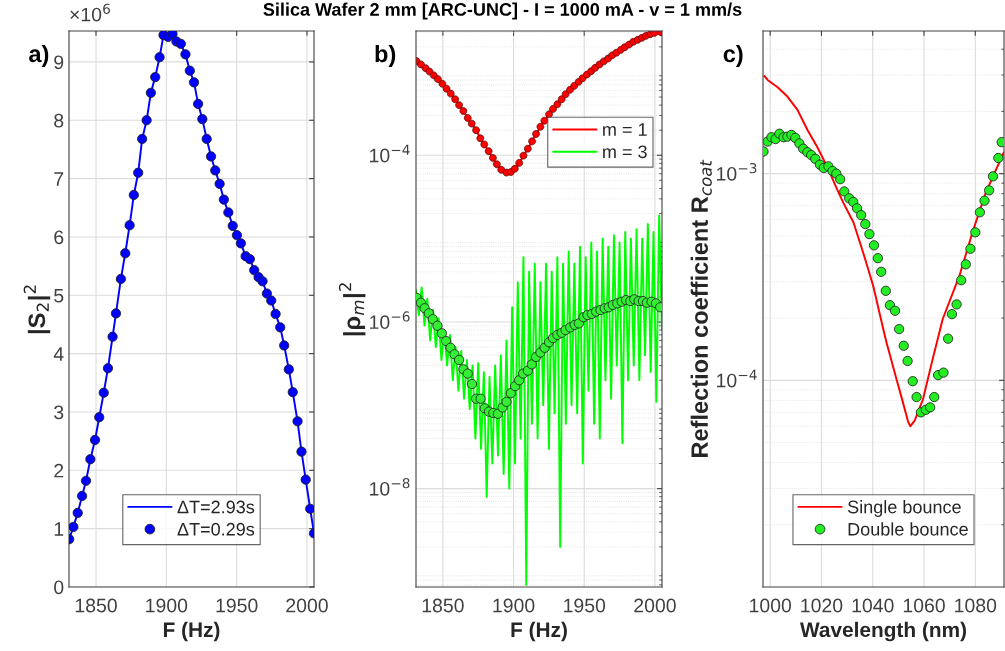 Image resolution: width=1005 pixels, height=651 pixels. Describe the element at coordinates (625, 129) in the screenshot. I see `legend-label: m = 1` at that location.